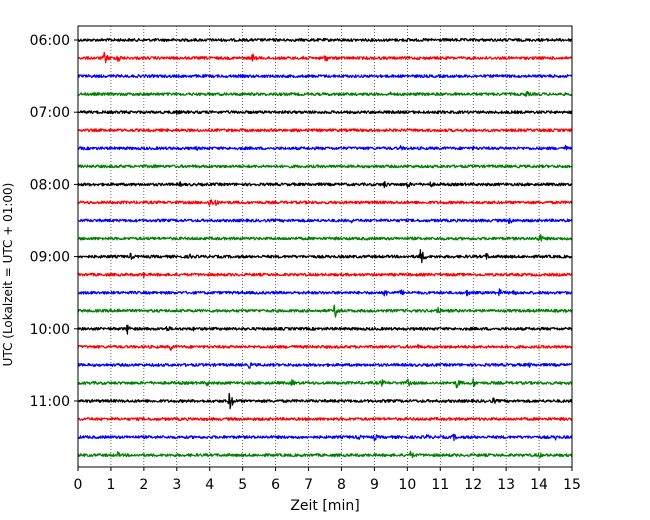 The image size is (650, 520). I want to click on x-tick-label: 15, so click(572, 485).